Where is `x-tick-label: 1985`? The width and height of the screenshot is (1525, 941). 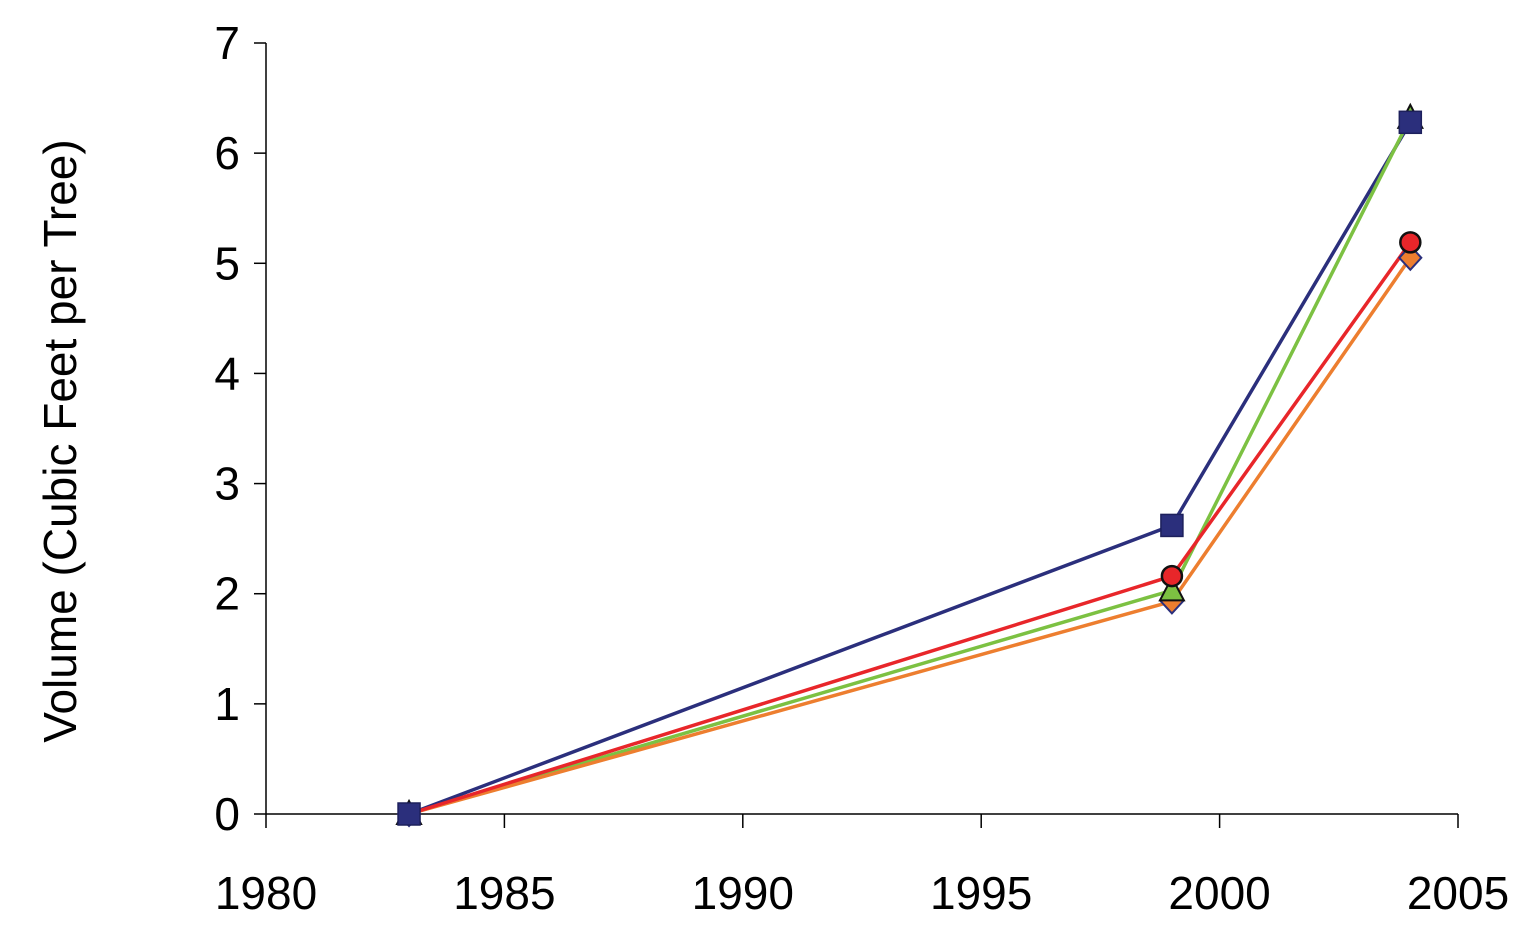 x-tick-label: 1985 is located at coordinates (504, 893).